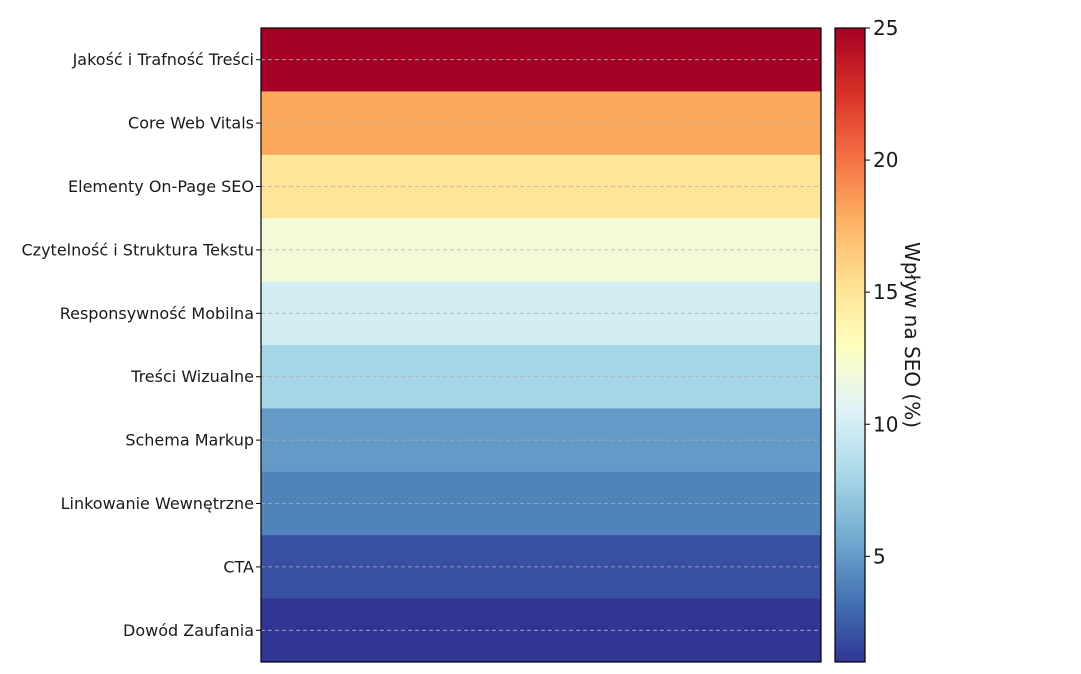  Describe the element at coordinates (850, 345) in the screenshot. I see `colorbar-gradient` at that location.